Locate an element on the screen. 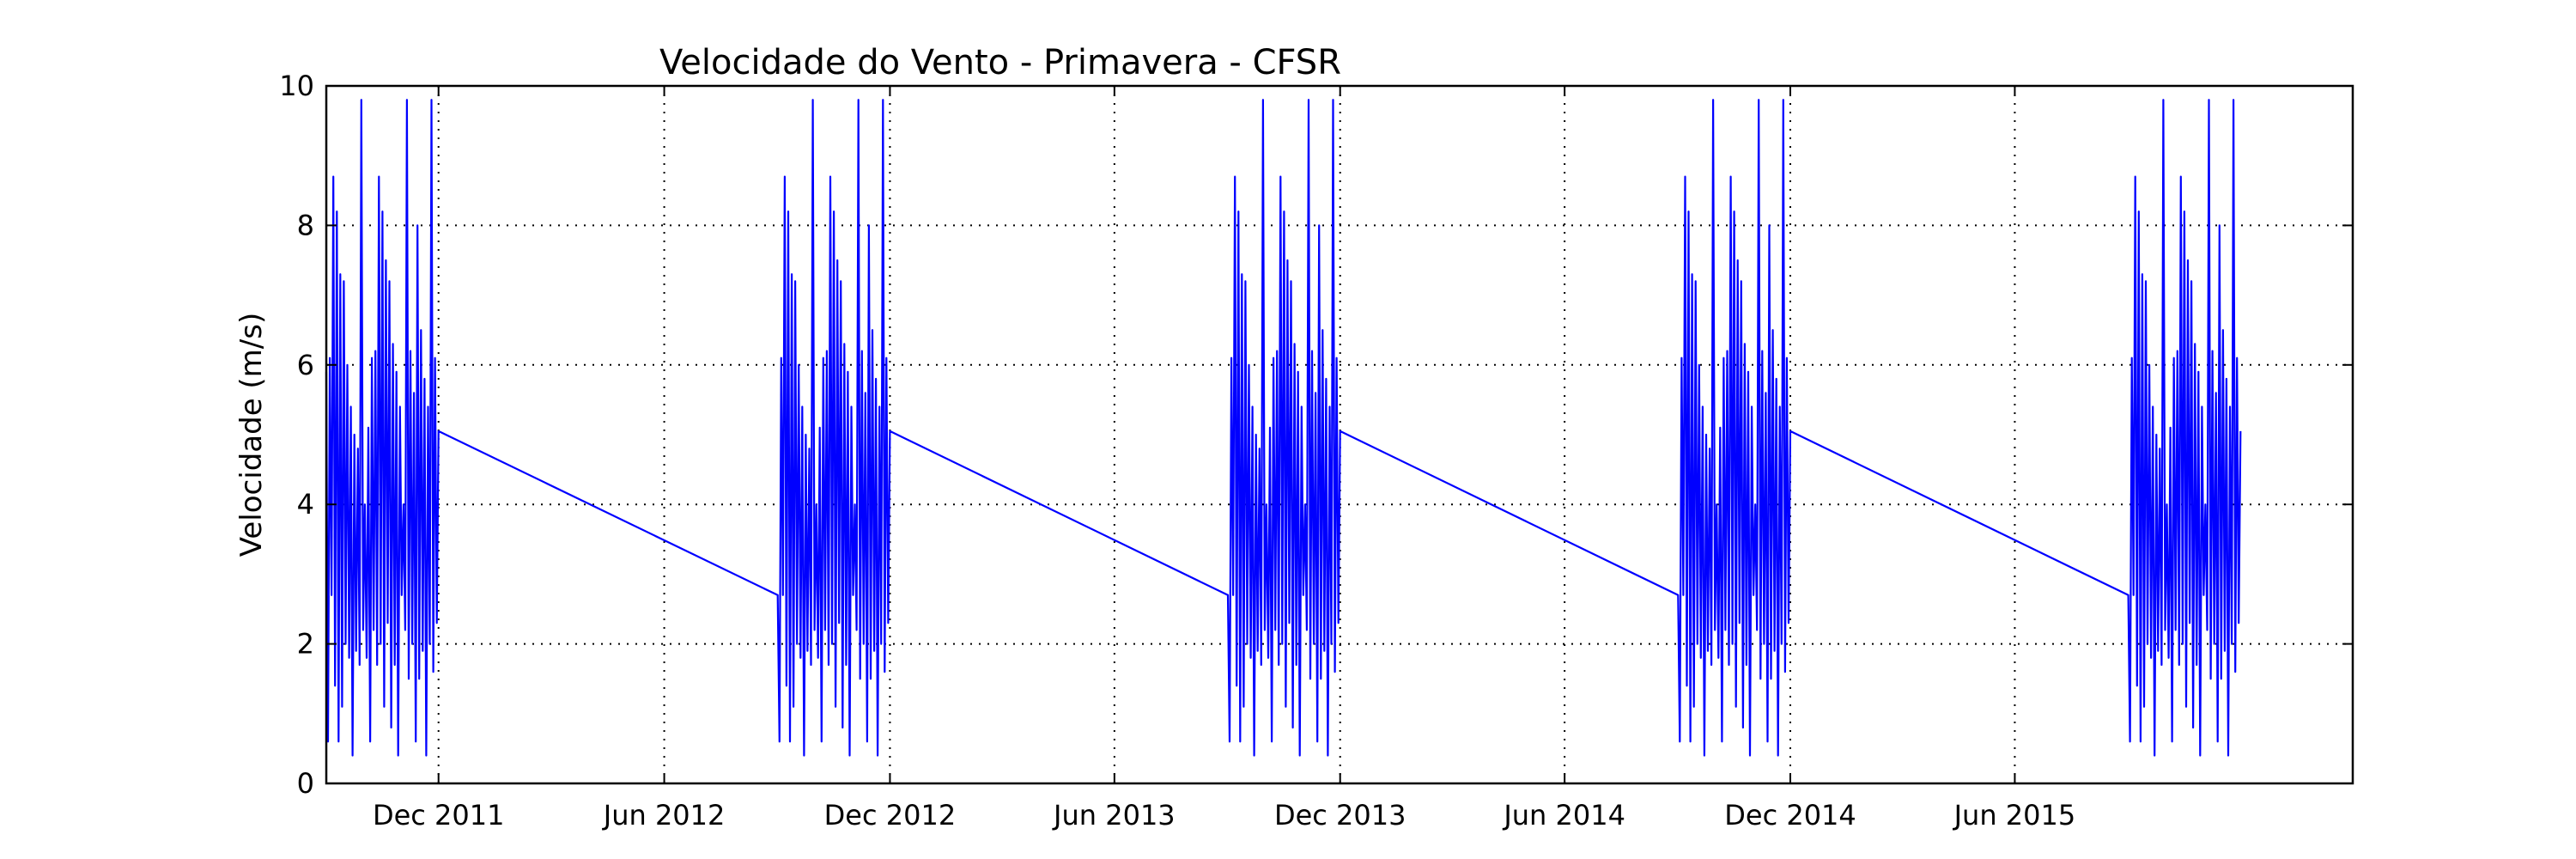 Image resolution: width=2576 pixels, height=859 pixels. x-tick-label: Jun 2015 is located at coordinates (2014, 816).